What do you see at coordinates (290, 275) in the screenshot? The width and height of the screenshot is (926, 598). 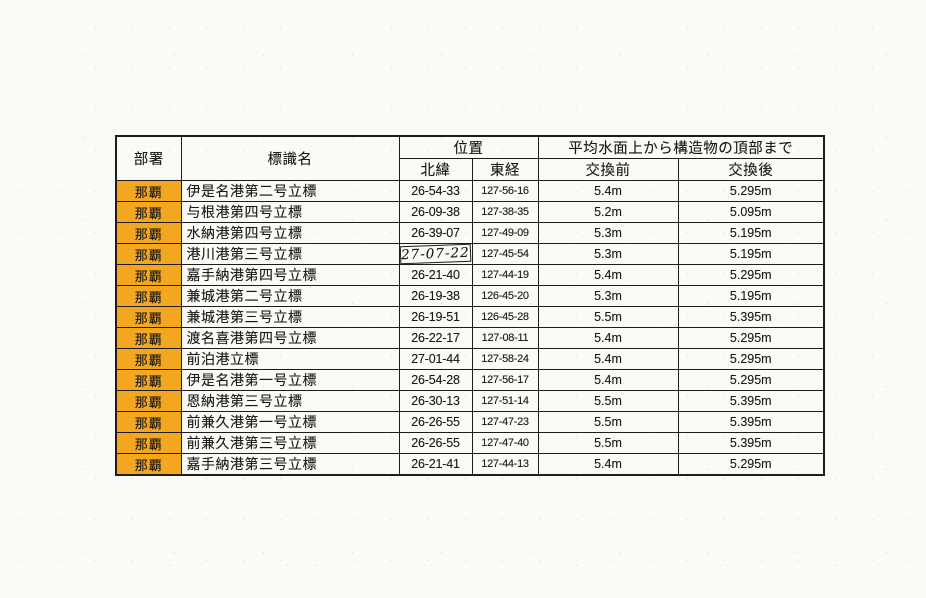 I see `cell-beacon-name: 嘉手納港第四号立標` at bounding box center [290, 275].